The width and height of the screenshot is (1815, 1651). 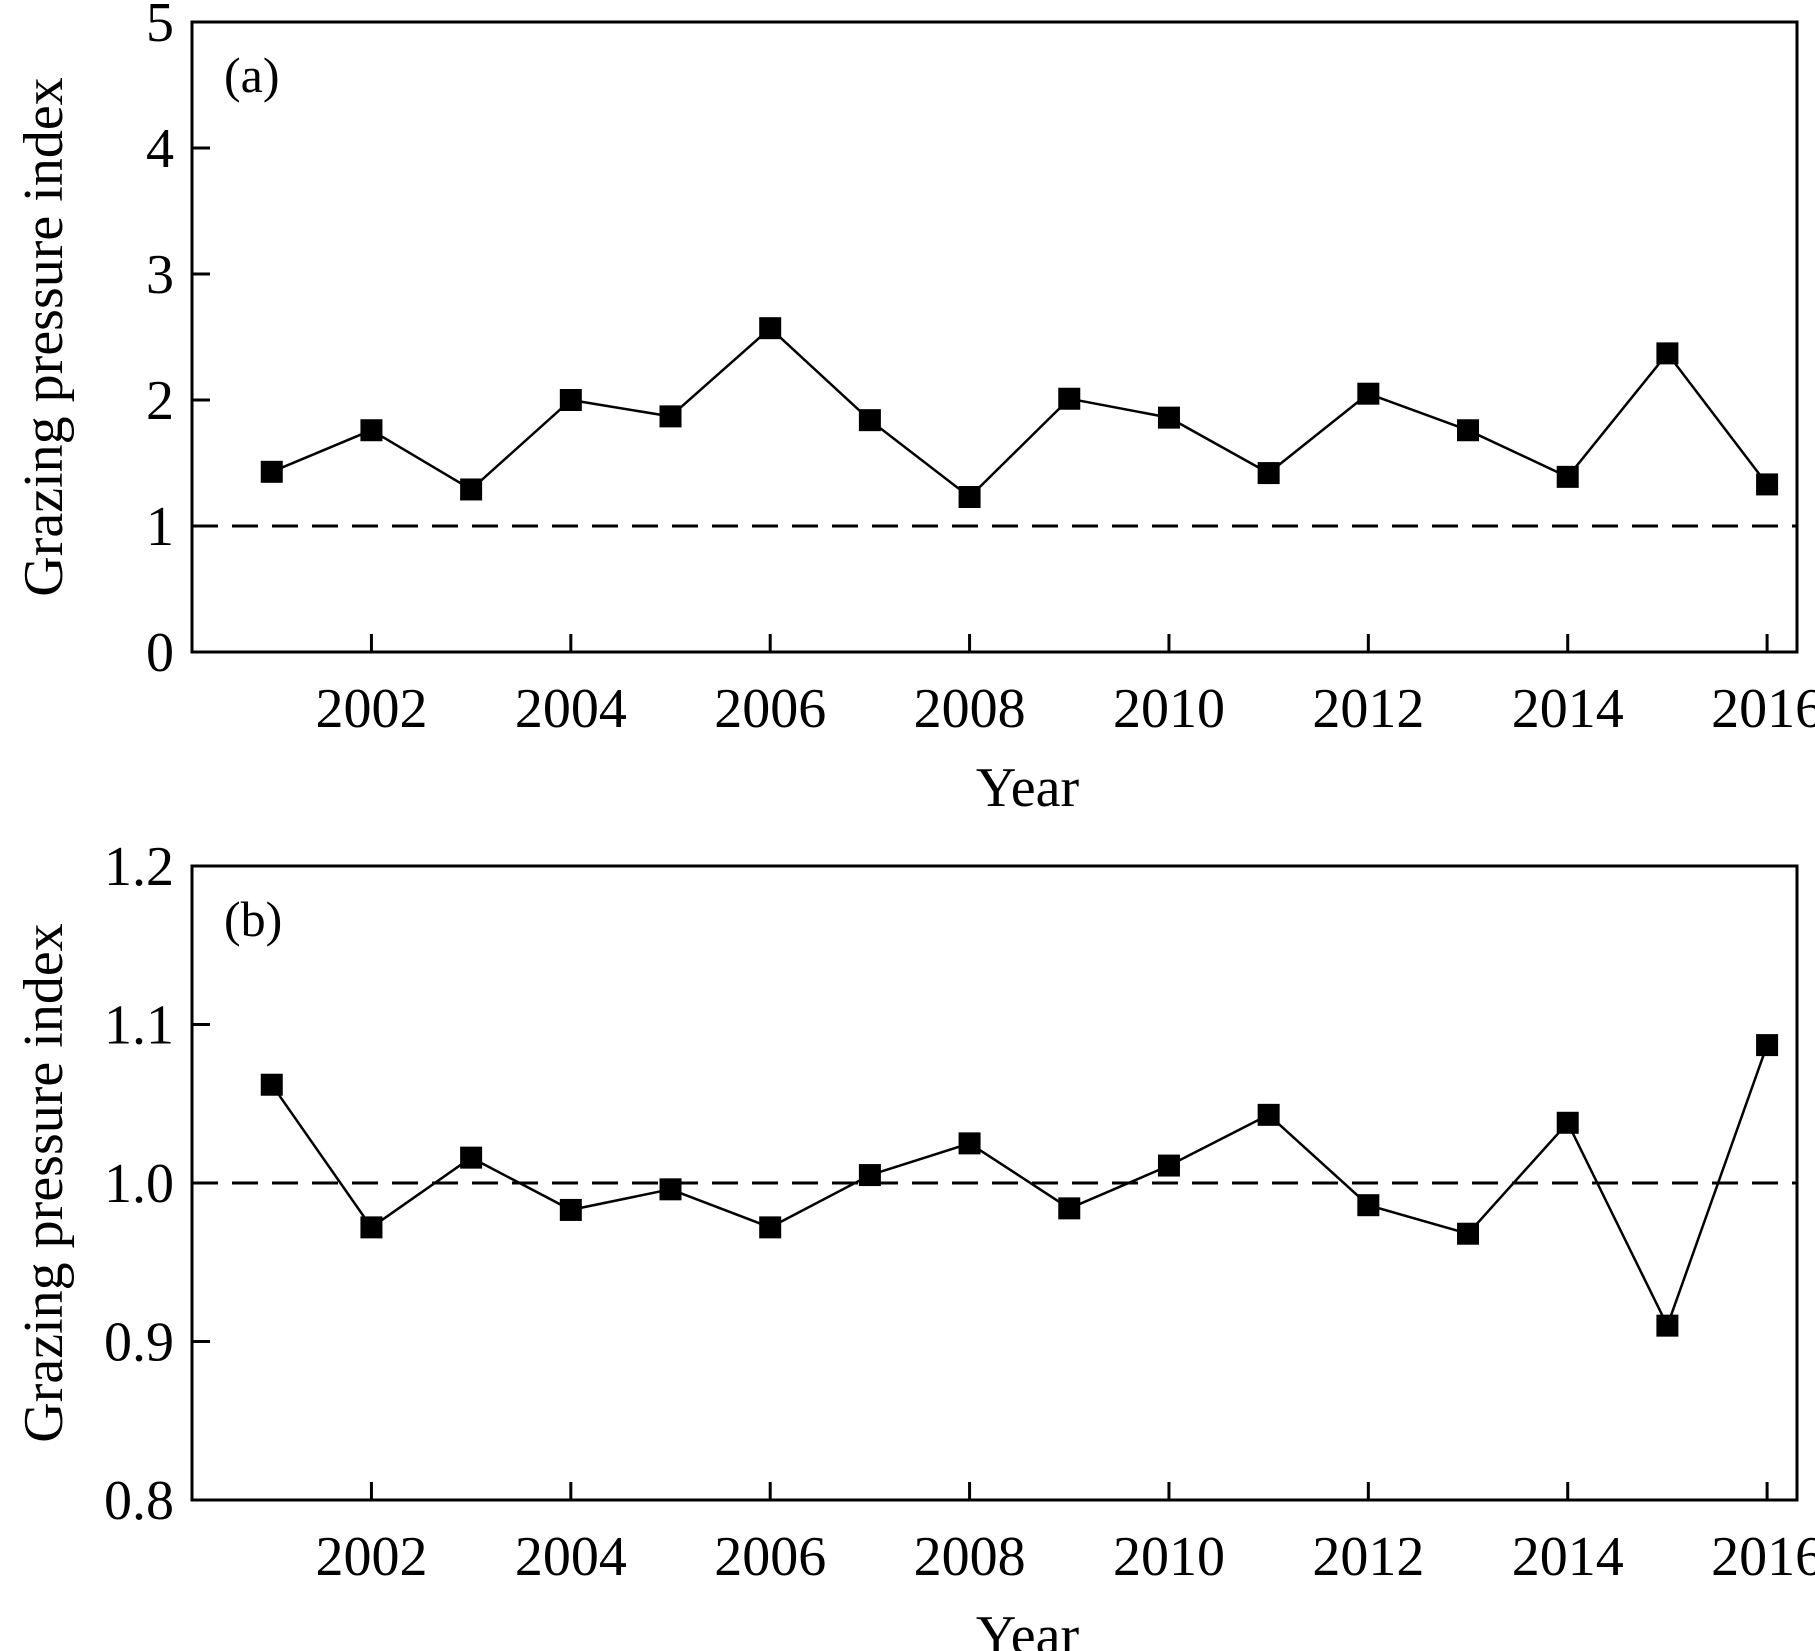 I want to click on y-tick-label: 2, so click(x=160, y=401).